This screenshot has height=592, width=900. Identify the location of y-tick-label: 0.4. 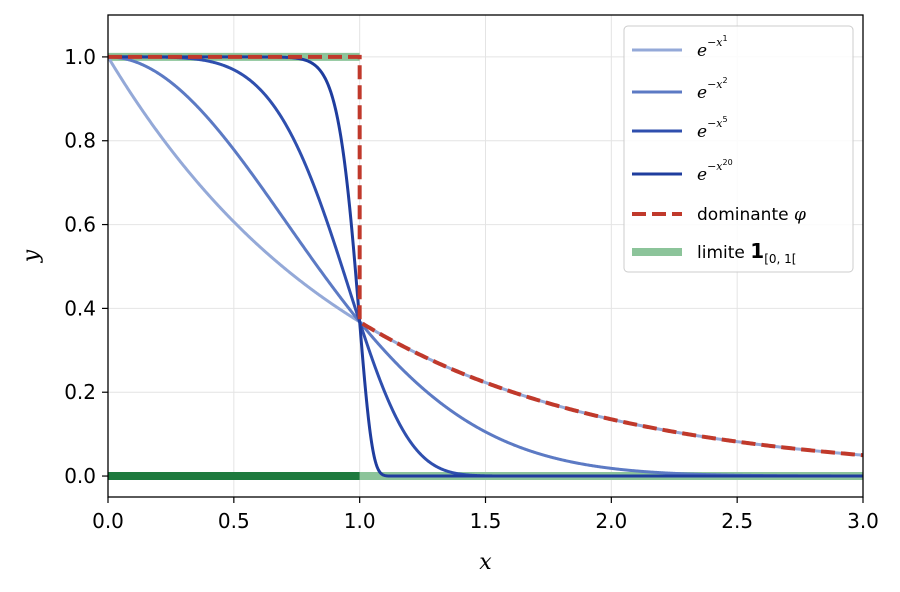
(80, 308).